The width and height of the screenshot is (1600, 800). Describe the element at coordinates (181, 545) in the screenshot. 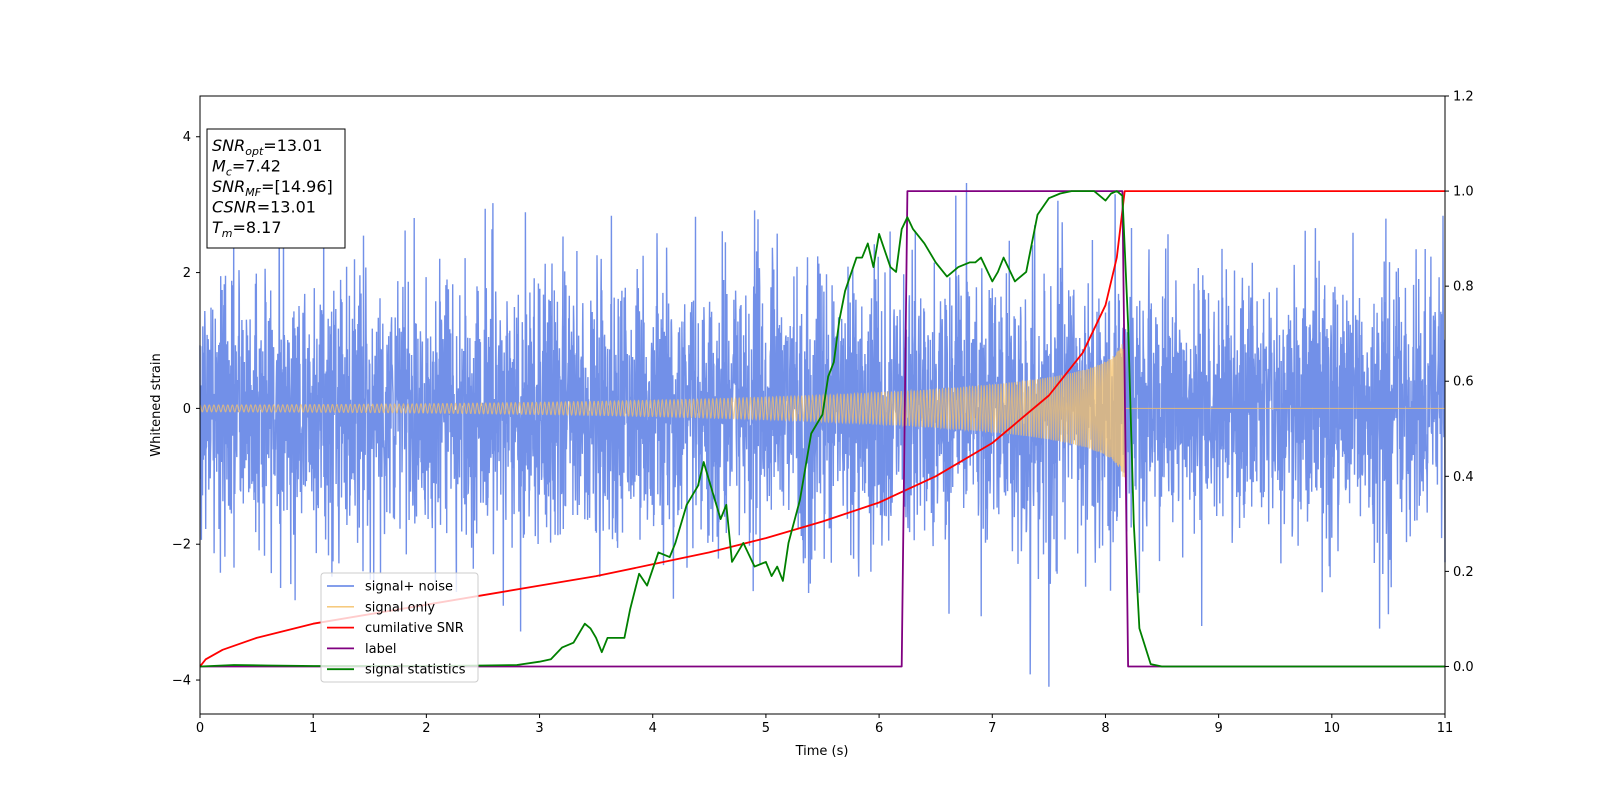

I see `y-tick-label: −2` at that location.